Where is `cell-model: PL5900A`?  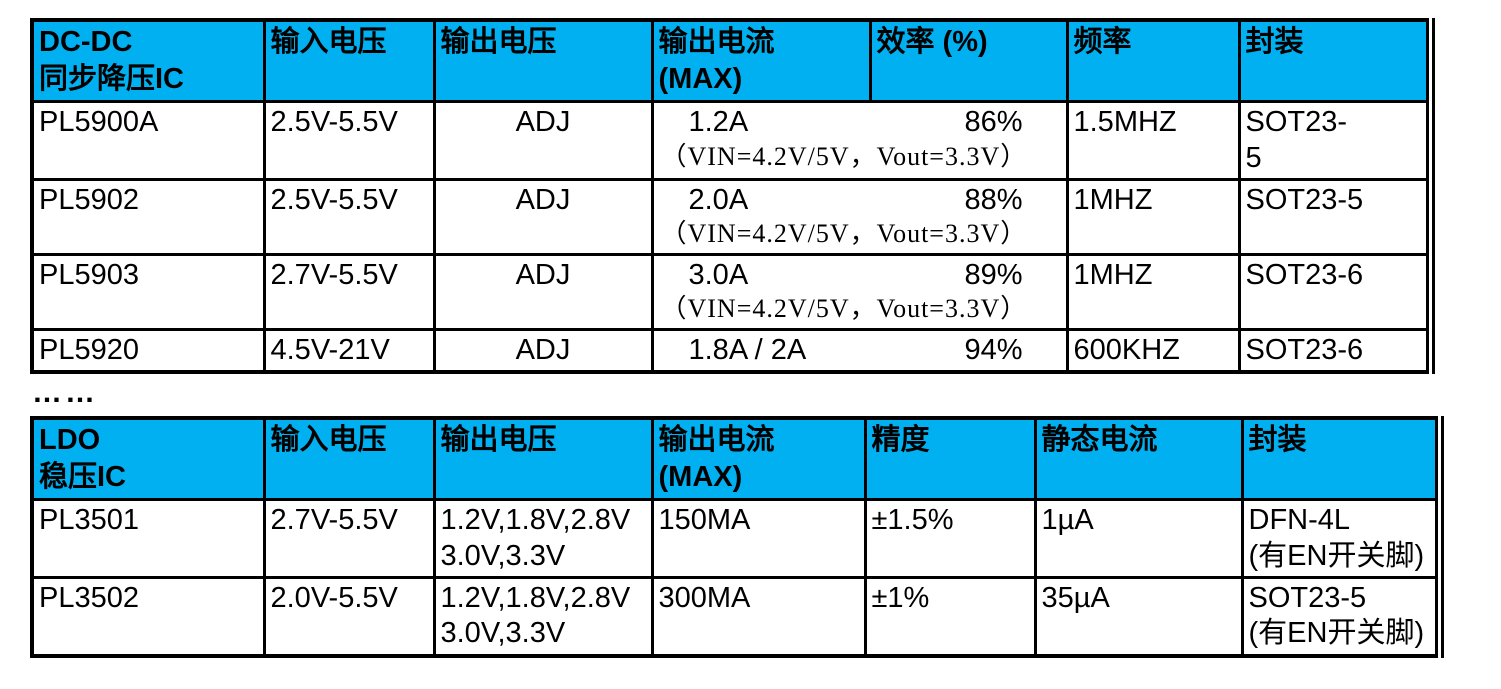
cell-model: PL5900A is located at coordinates (148, 140).